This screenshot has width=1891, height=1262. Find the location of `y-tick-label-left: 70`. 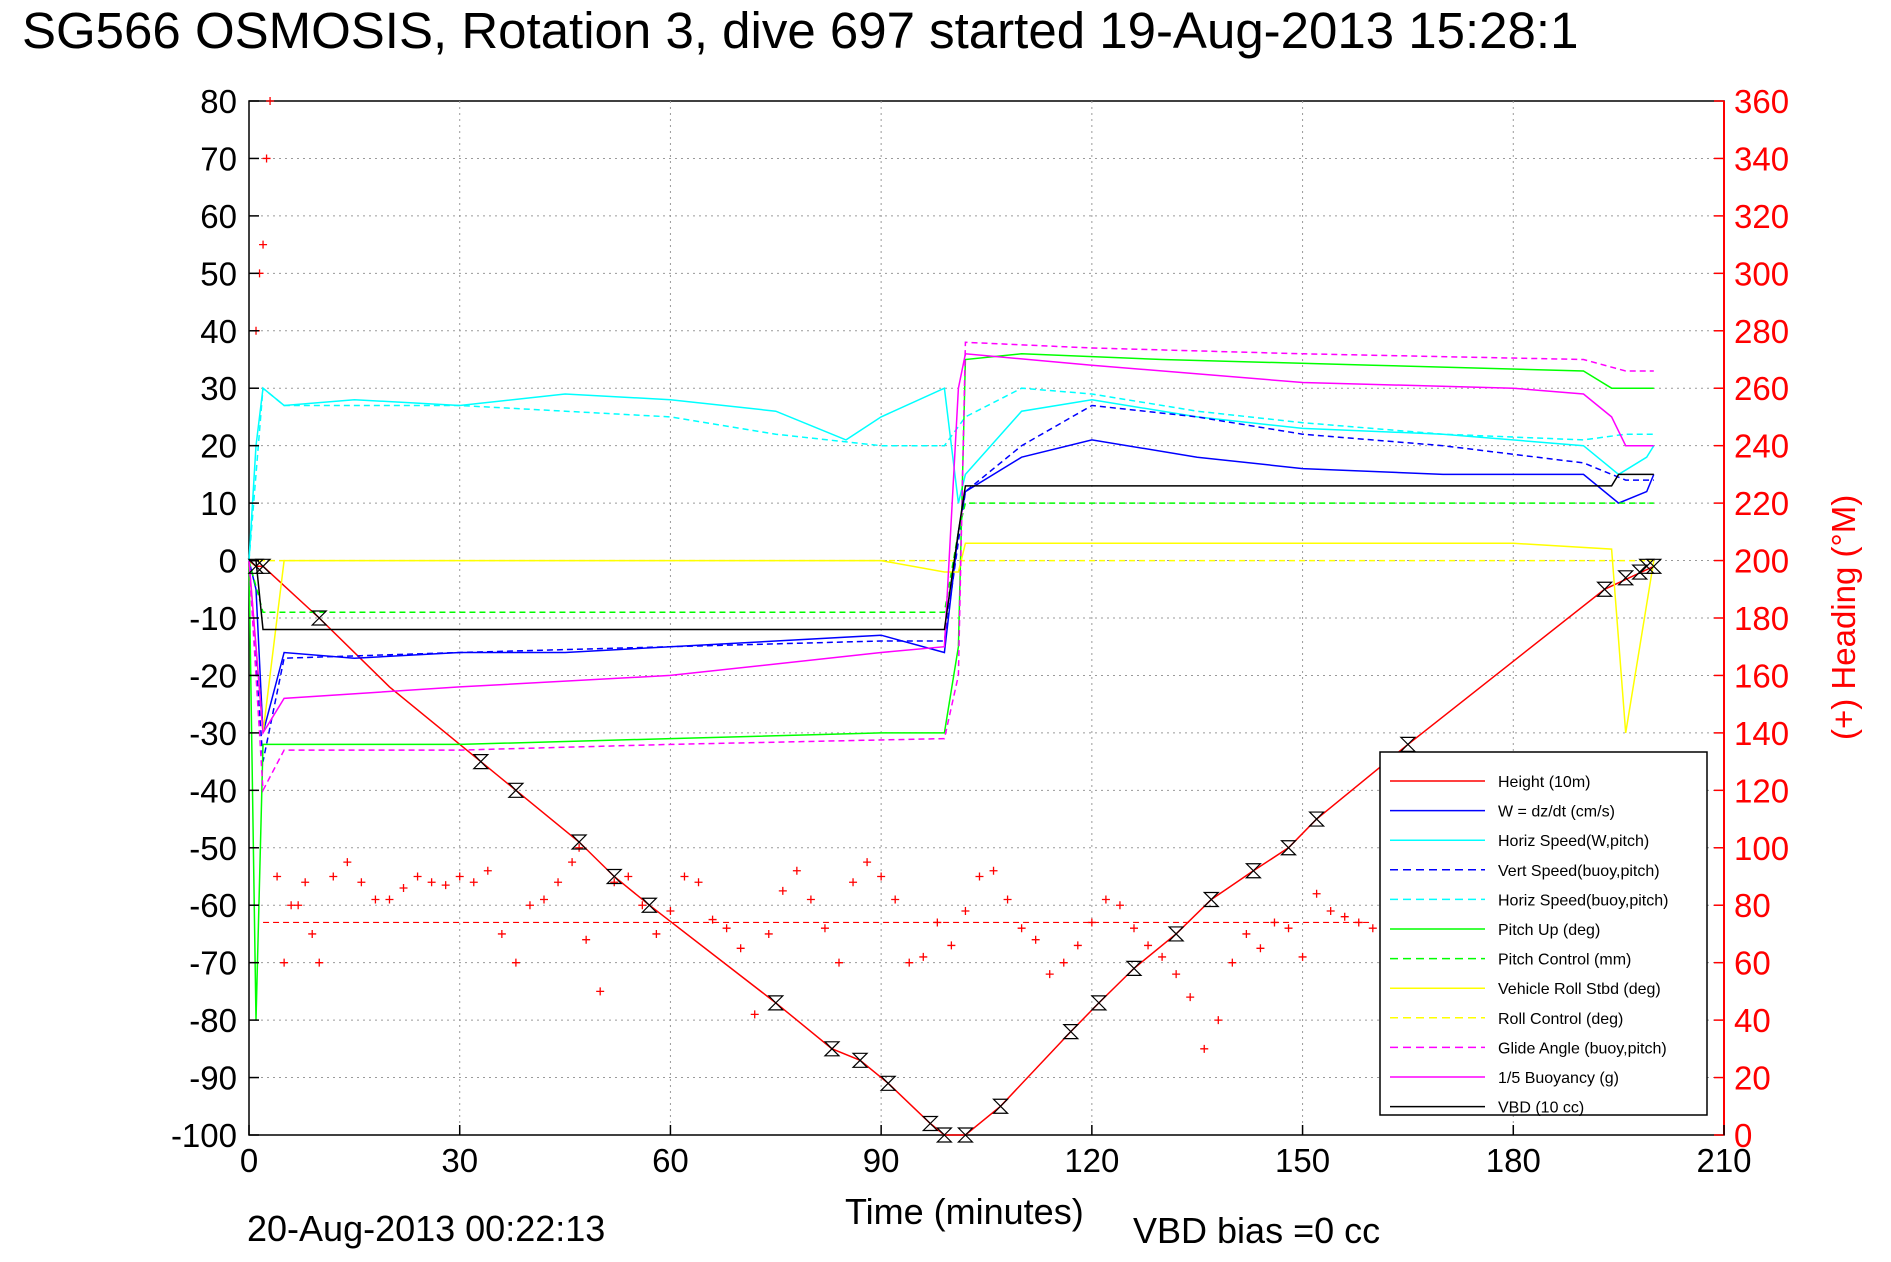

y-tick-label-left: 70 is located at coordinates (218, 158).